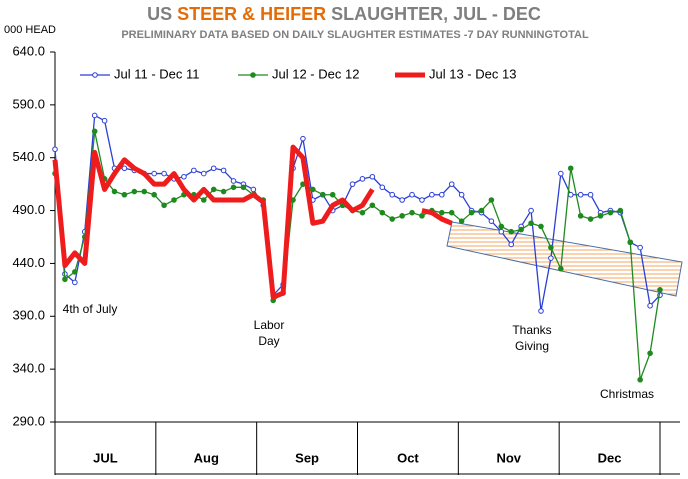  Describe the element at coordinates (307, 457) in the screenshot. I see `x-tick-label: Sep` at that location.